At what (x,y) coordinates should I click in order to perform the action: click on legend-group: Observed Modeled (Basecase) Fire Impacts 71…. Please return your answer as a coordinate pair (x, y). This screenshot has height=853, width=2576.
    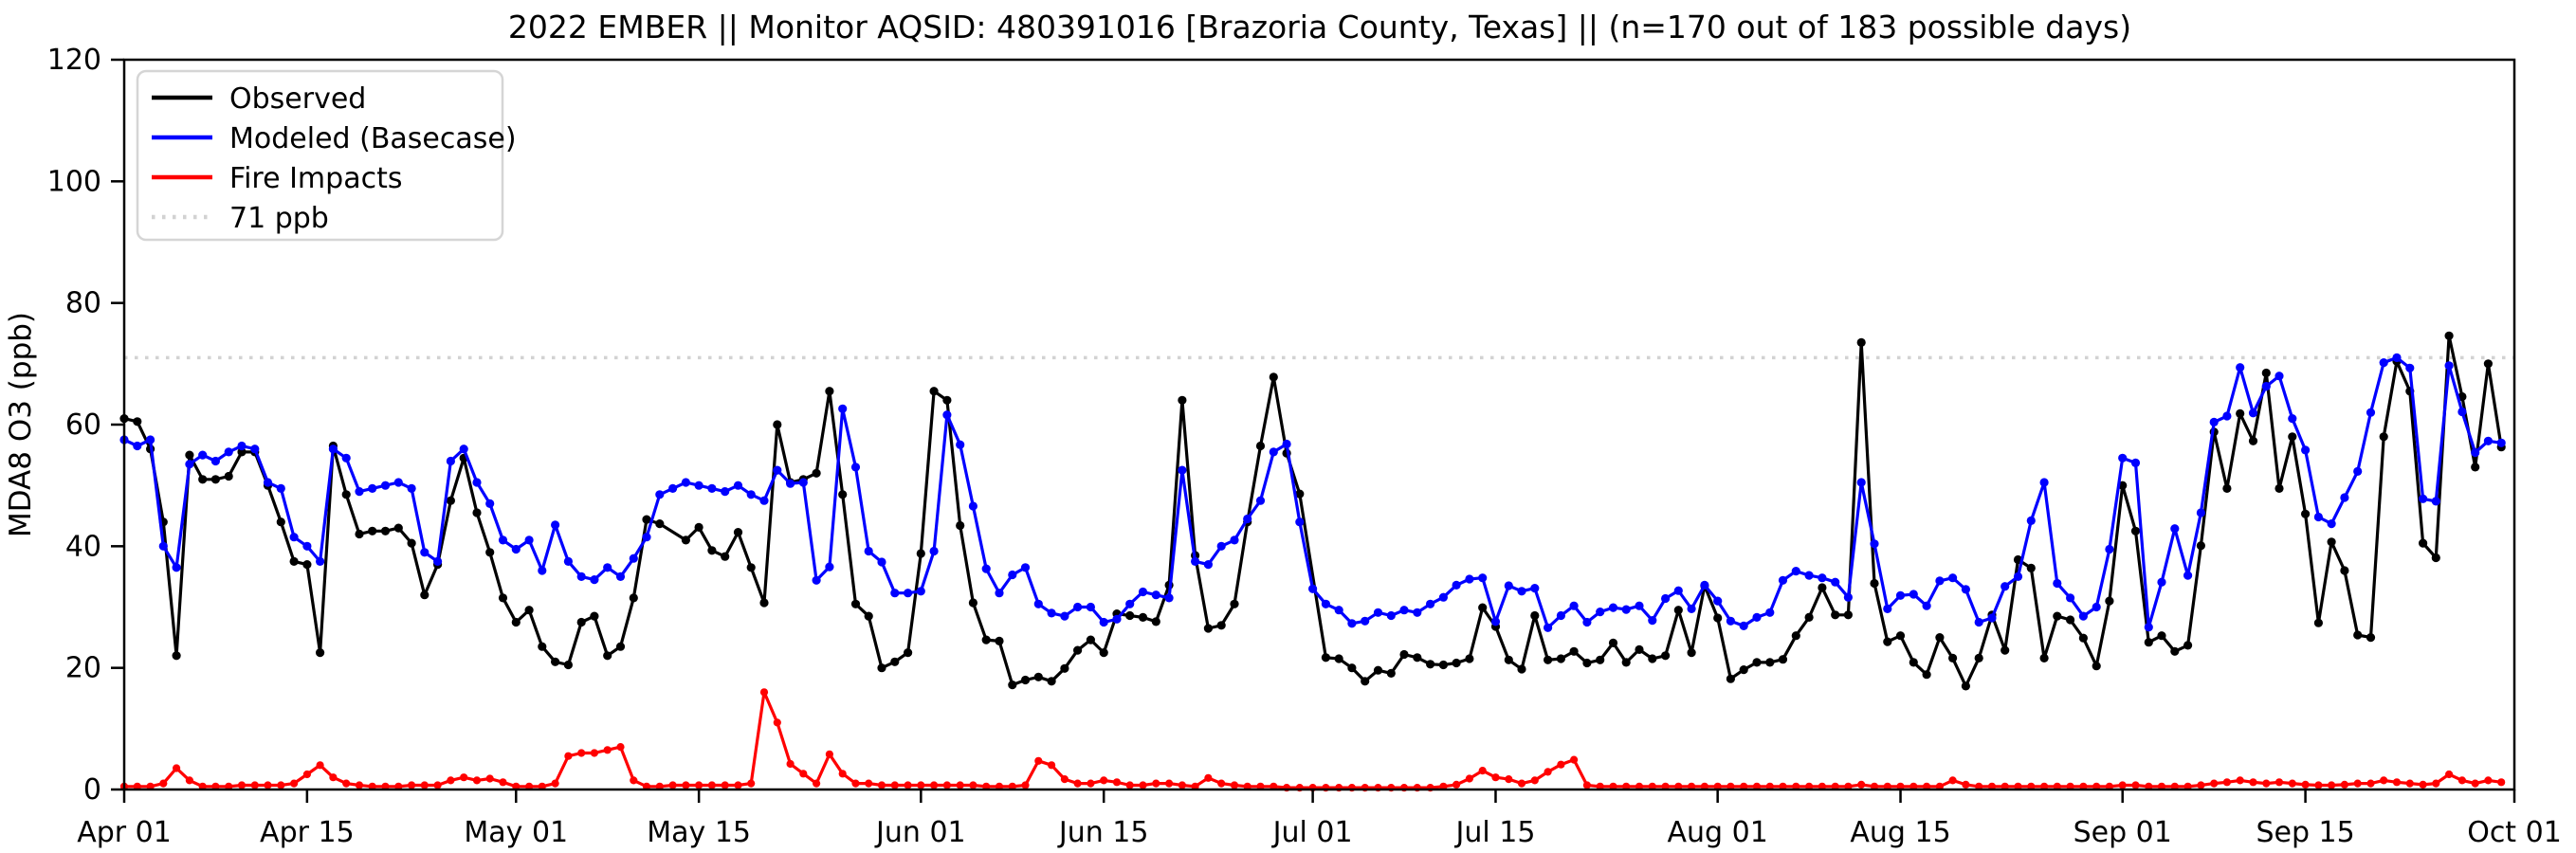
    Looking at the image, I should click on (326, 155).